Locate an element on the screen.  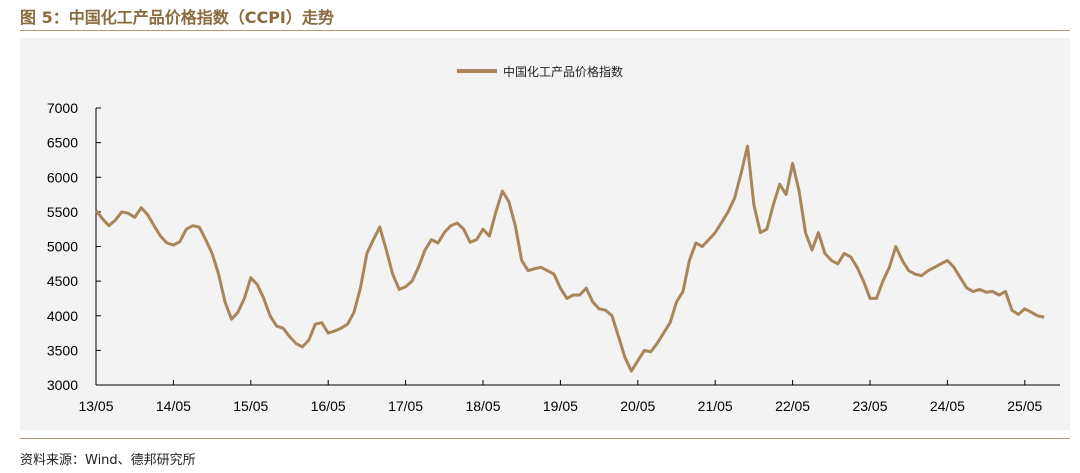
source-rule is located at coordinates (545, 438).